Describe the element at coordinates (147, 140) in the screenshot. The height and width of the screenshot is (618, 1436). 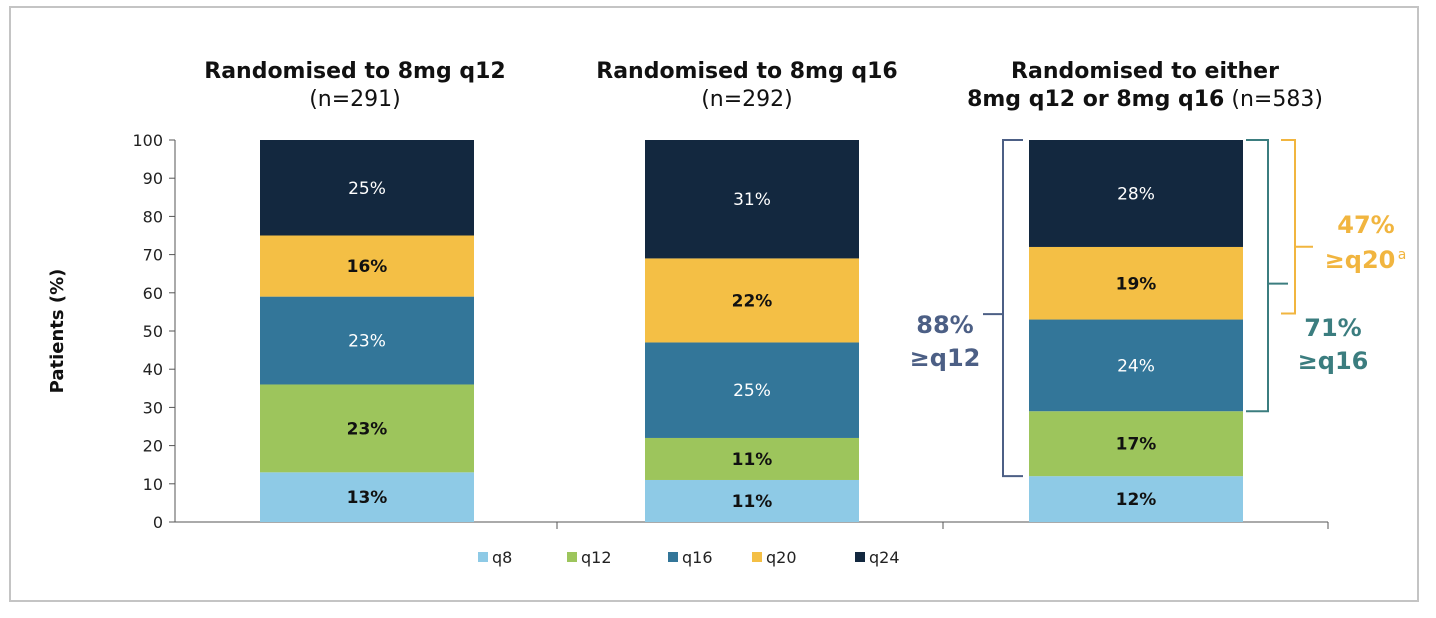
I see `y-tick-label-100: 100` at that location.